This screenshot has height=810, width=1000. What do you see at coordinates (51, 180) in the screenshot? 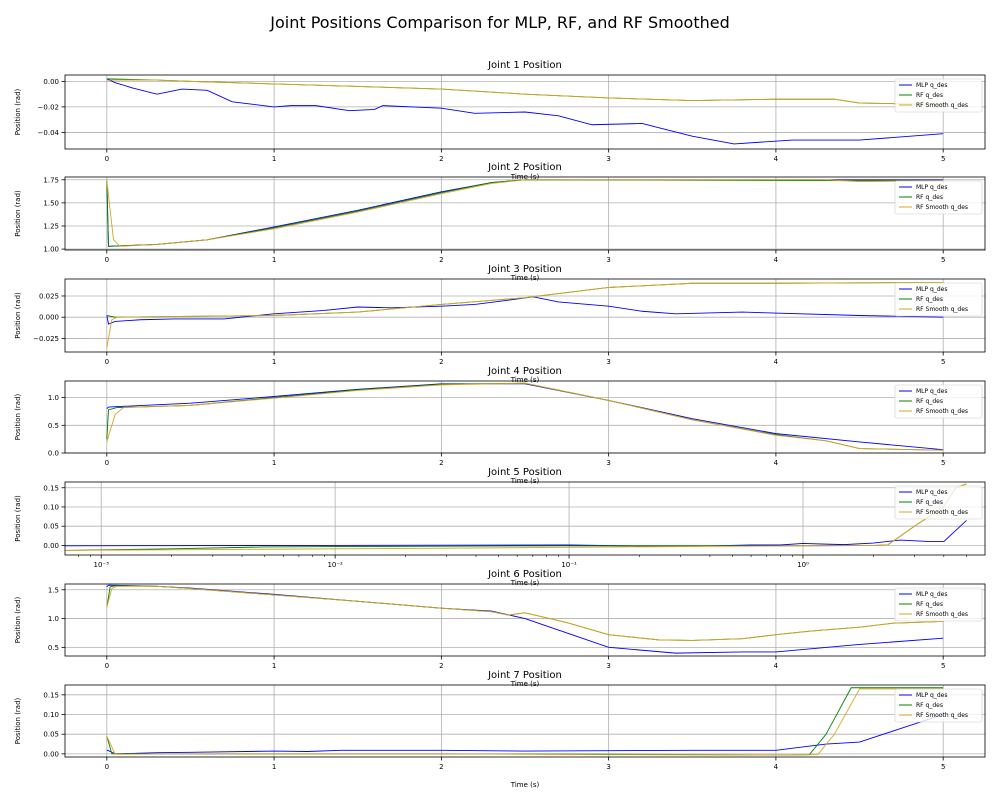
I see `y-tick-label: 1.75` at bounding box center [51, 180].